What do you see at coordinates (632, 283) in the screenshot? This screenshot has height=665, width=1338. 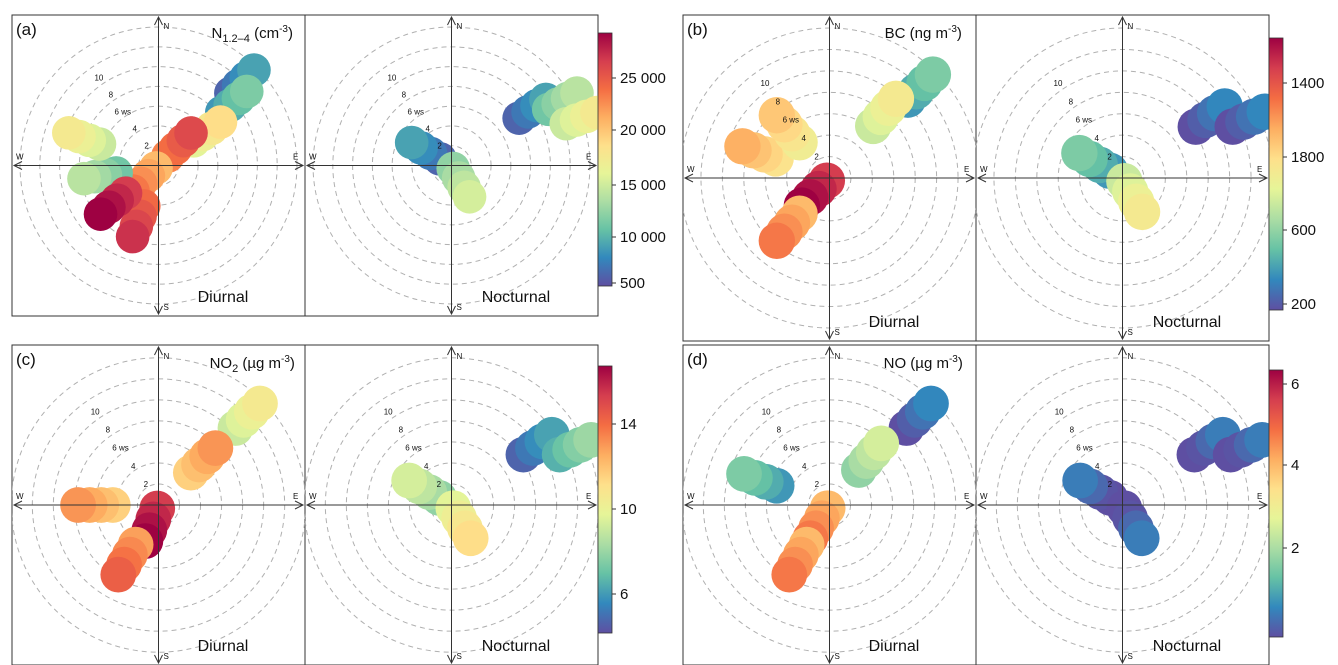 I see `colorbar-tick: 500` at bounding box center [632, 283].